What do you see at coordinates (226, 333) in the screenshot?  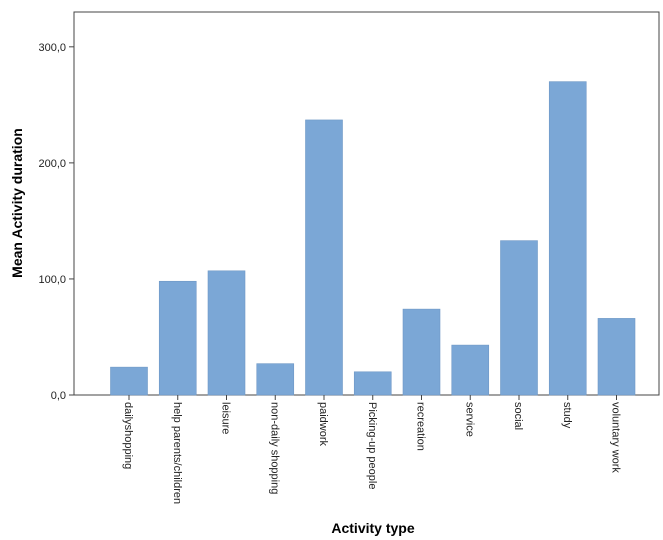 I see `bar-leisure` at bounding box center [226, 333].